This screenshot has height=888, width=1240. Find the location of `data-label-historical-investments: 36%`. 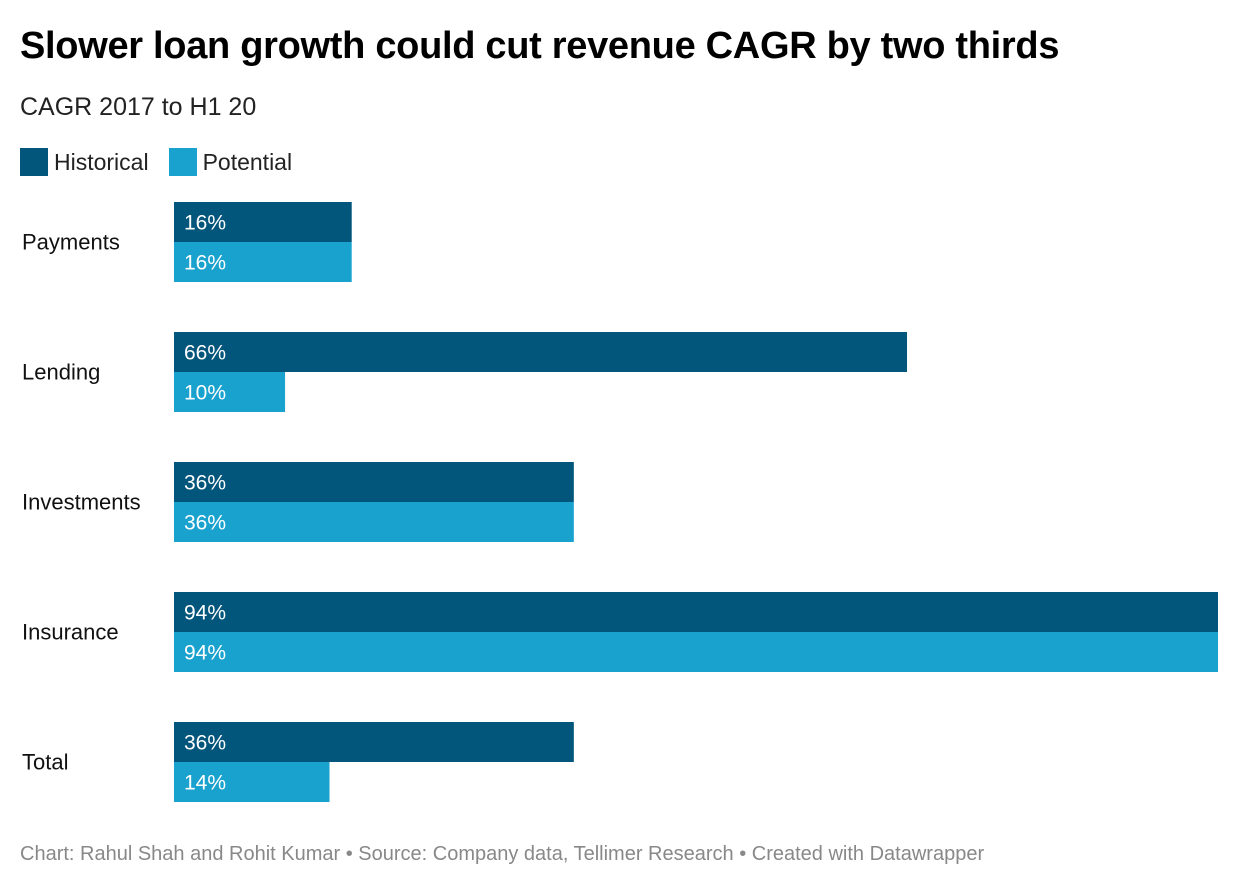

data-label-historical-investments: 36% is located at coordinates (205, 483).